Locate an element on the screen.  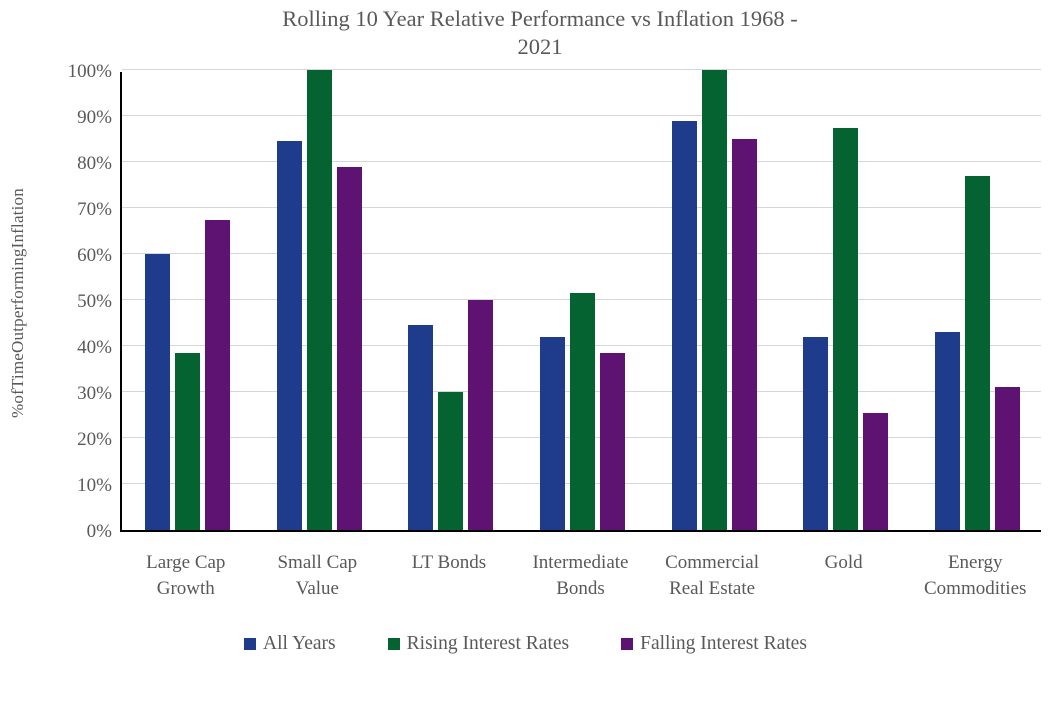
bar-group-intermediate-bonds is located at coordinates (583, 301).